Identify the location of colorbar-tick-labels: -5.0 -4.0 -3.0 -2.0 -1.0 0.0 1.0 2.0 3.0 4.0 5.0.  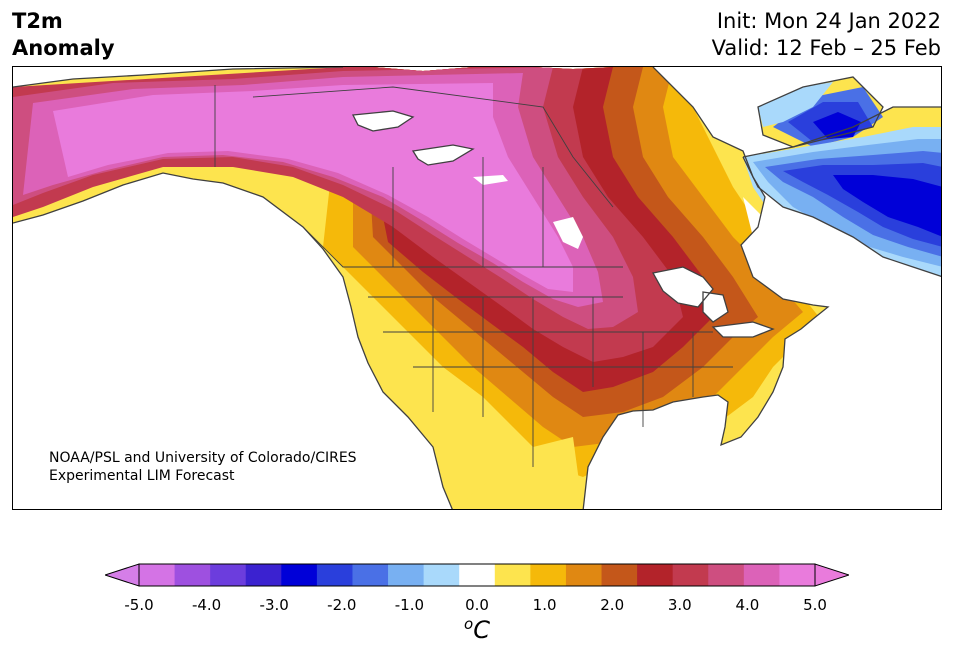
(477, 606).